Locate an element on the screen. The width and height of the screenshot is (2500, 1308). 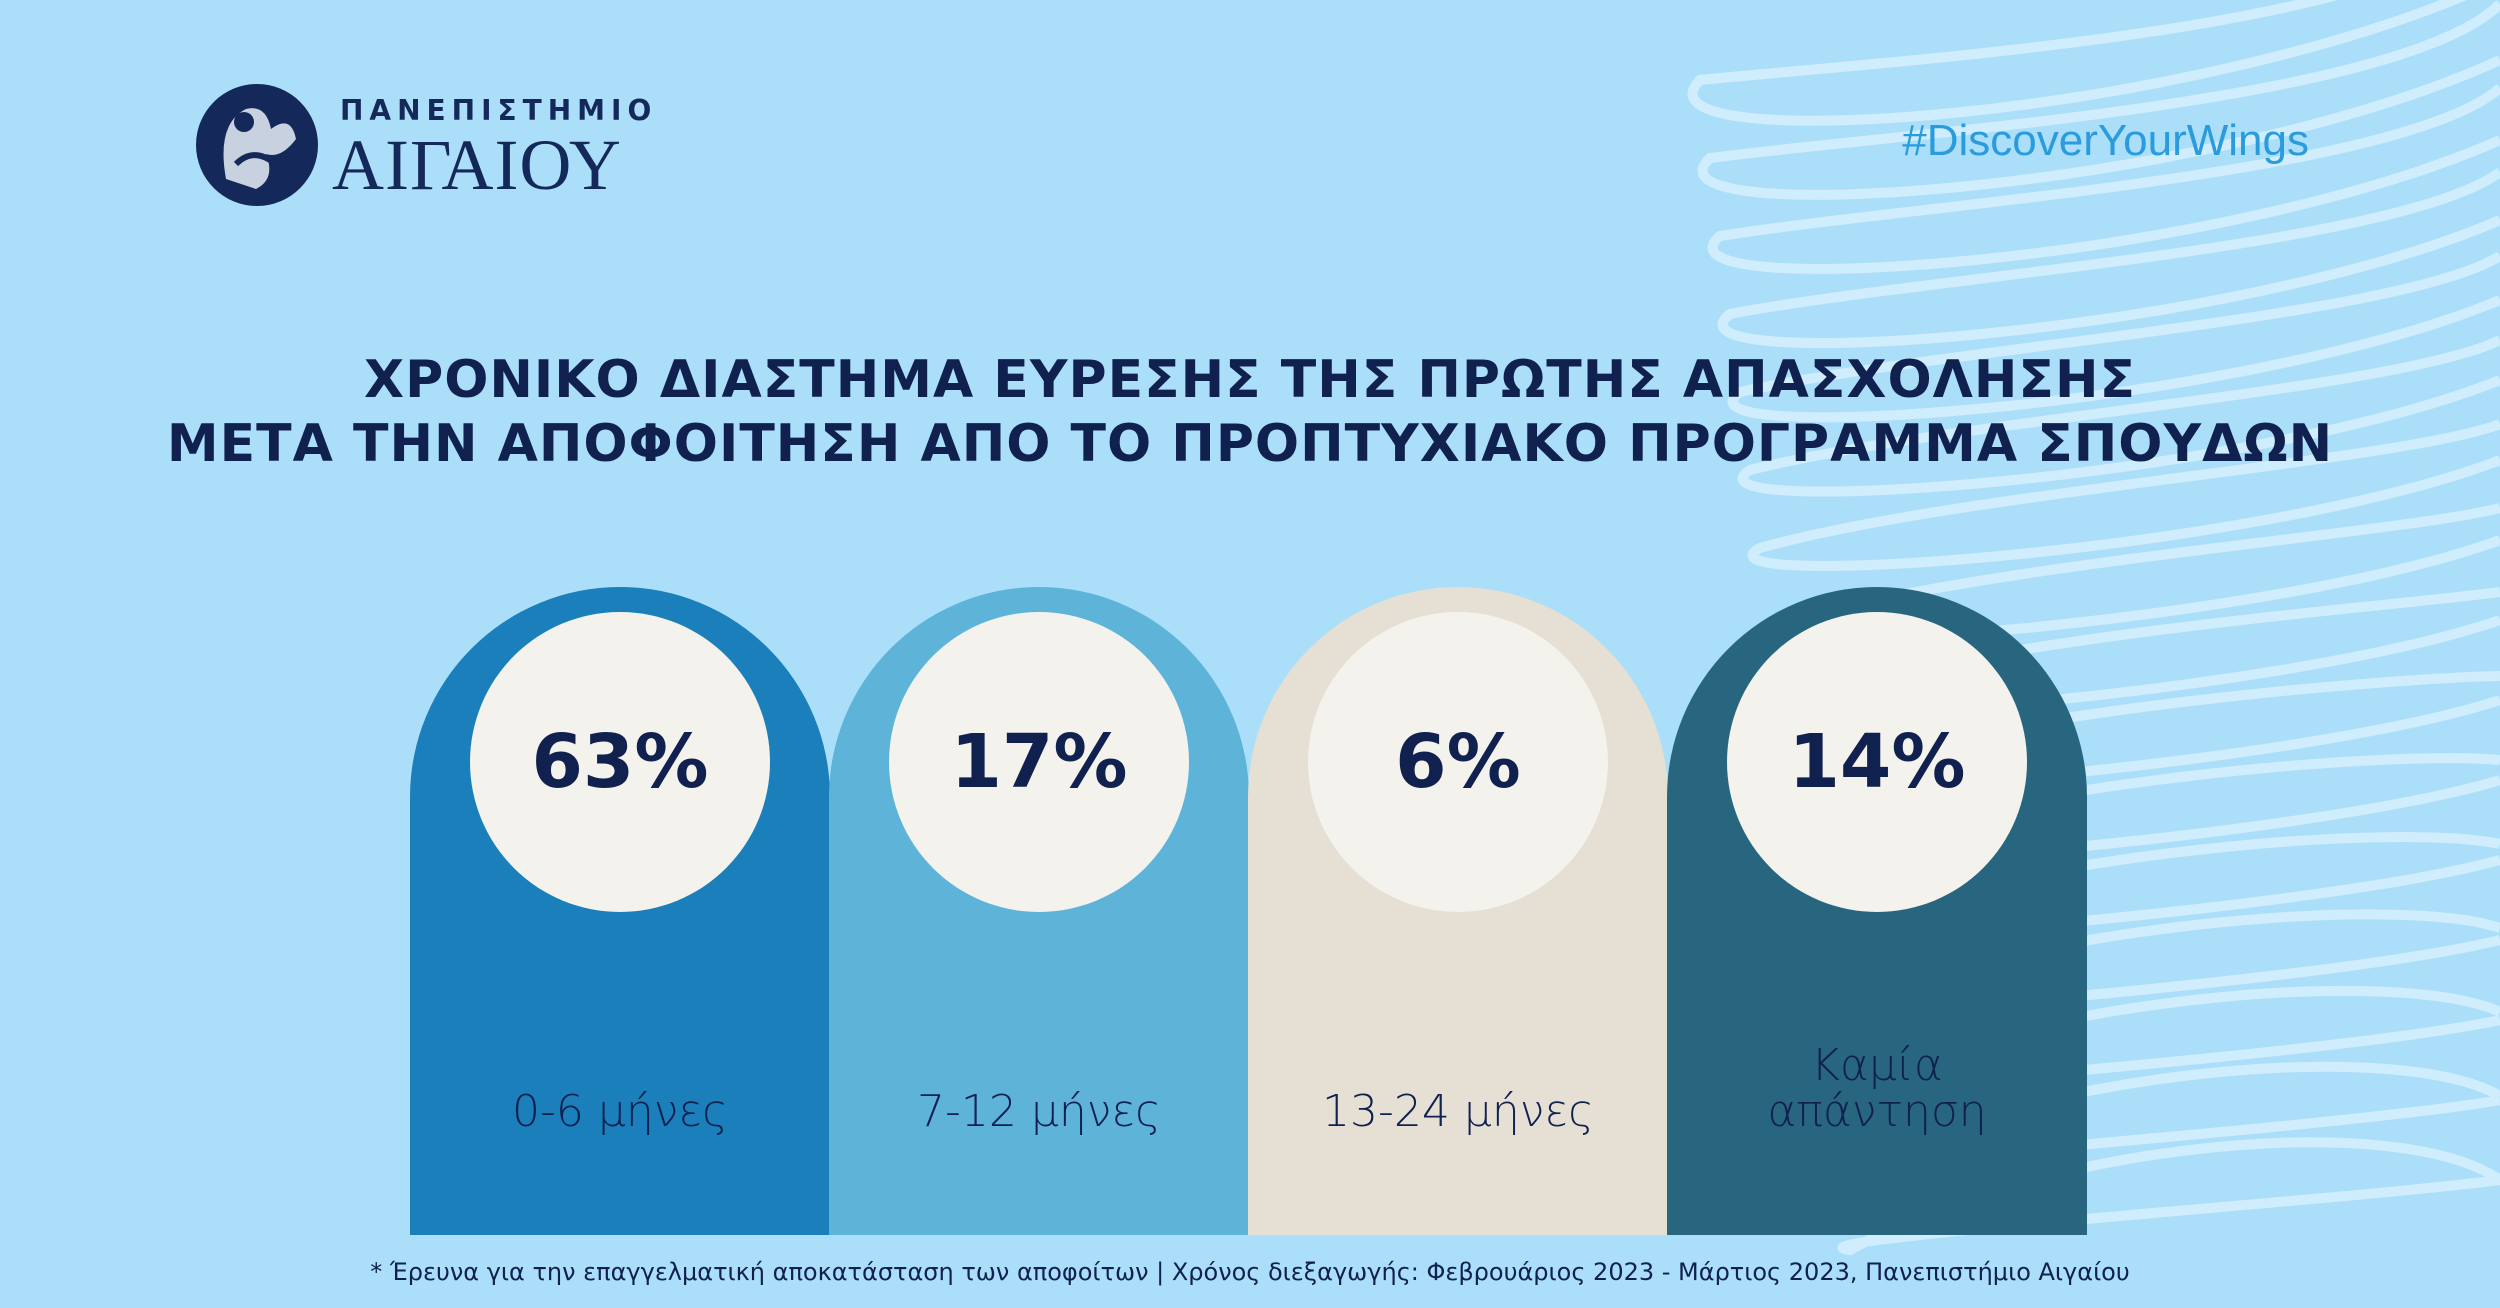
category-label: 0-6 μήνες is located at coordinates (620, 1111).